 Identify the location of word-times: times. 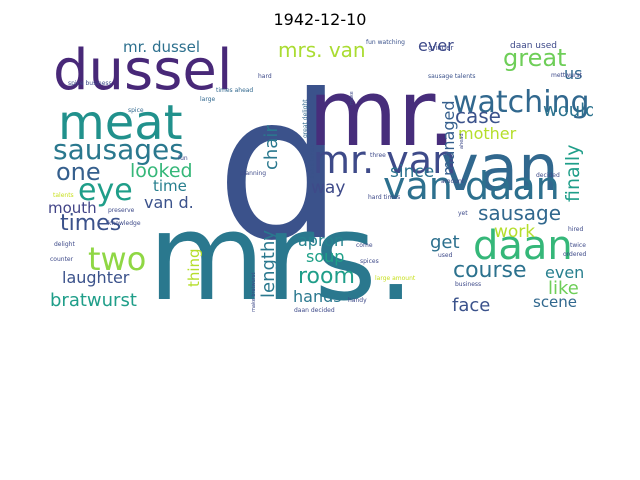
(90, 223).